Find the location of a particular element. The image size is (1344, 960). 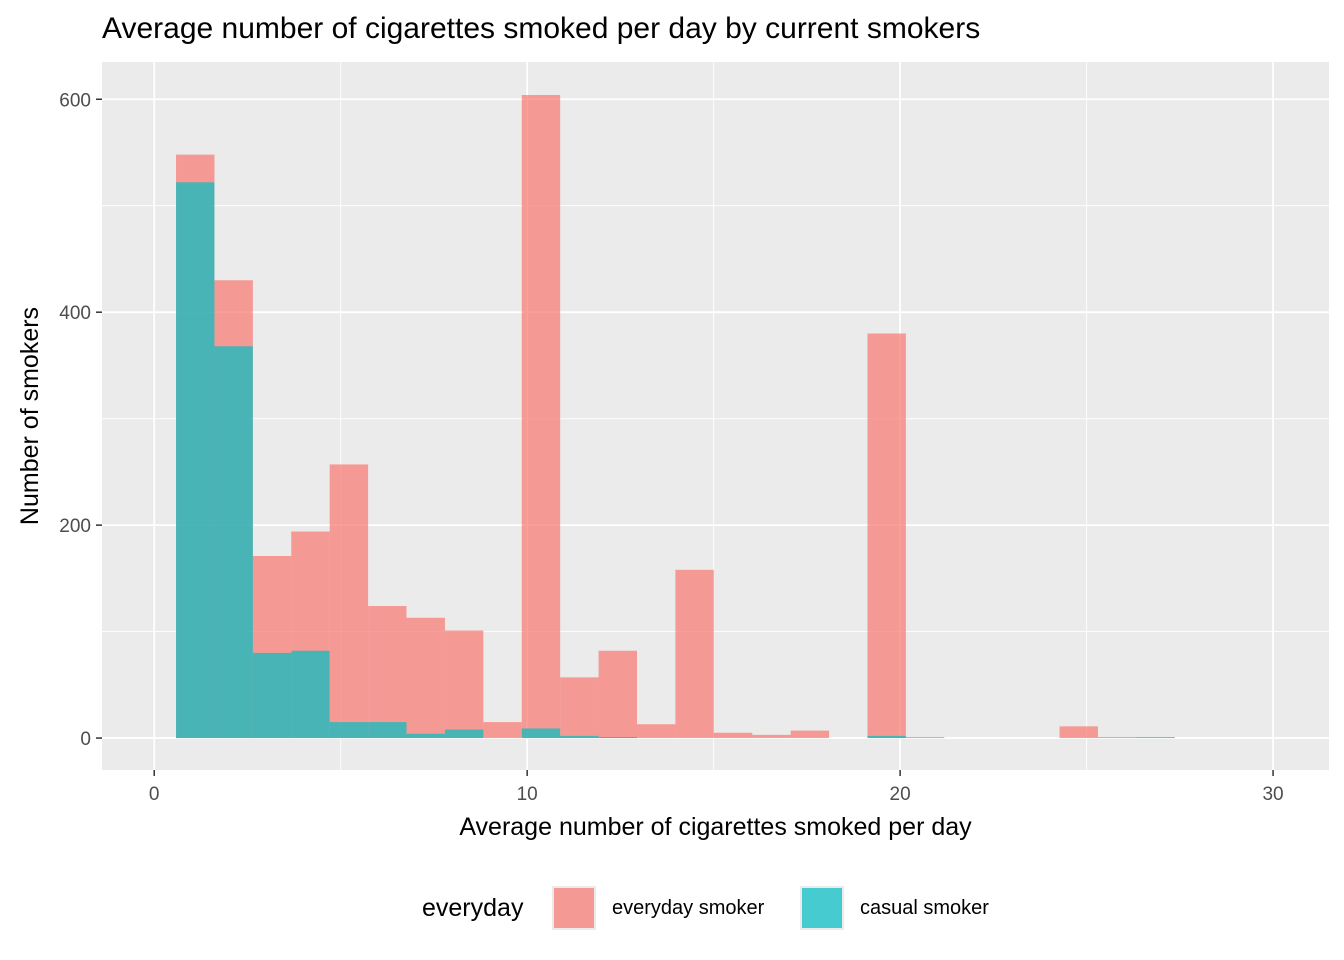

y-tick-label: 600 is located at coordinates (75, 100).